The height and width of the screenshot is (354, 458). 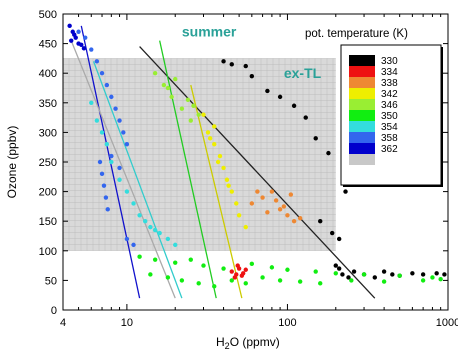 I want to click on legend-title: pot. temperature (K), so click(x=356, y=34).